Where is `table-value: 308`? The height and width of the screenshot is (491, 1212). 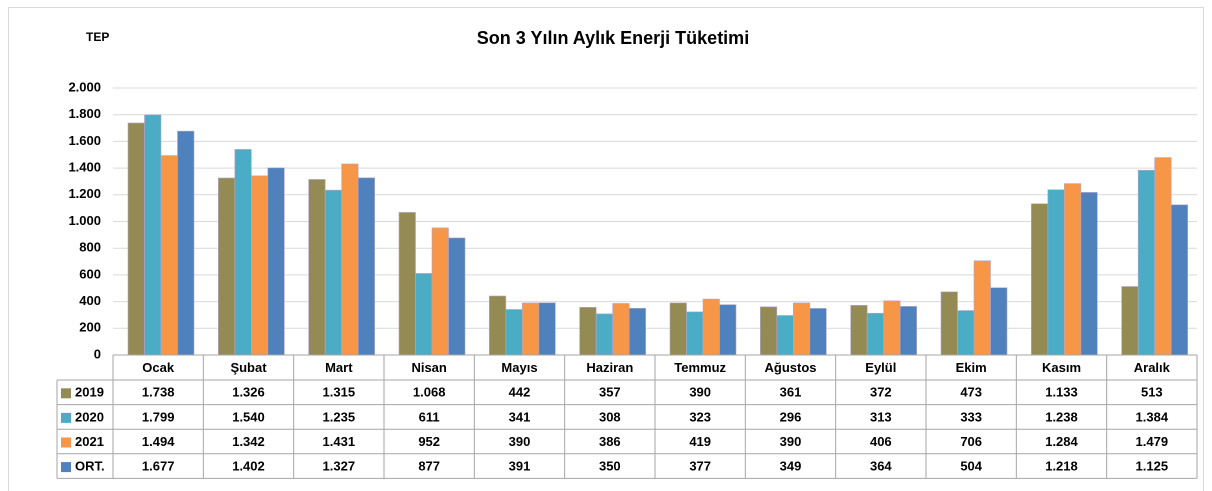 table-value: 308 is located at coordinates (610, 416).